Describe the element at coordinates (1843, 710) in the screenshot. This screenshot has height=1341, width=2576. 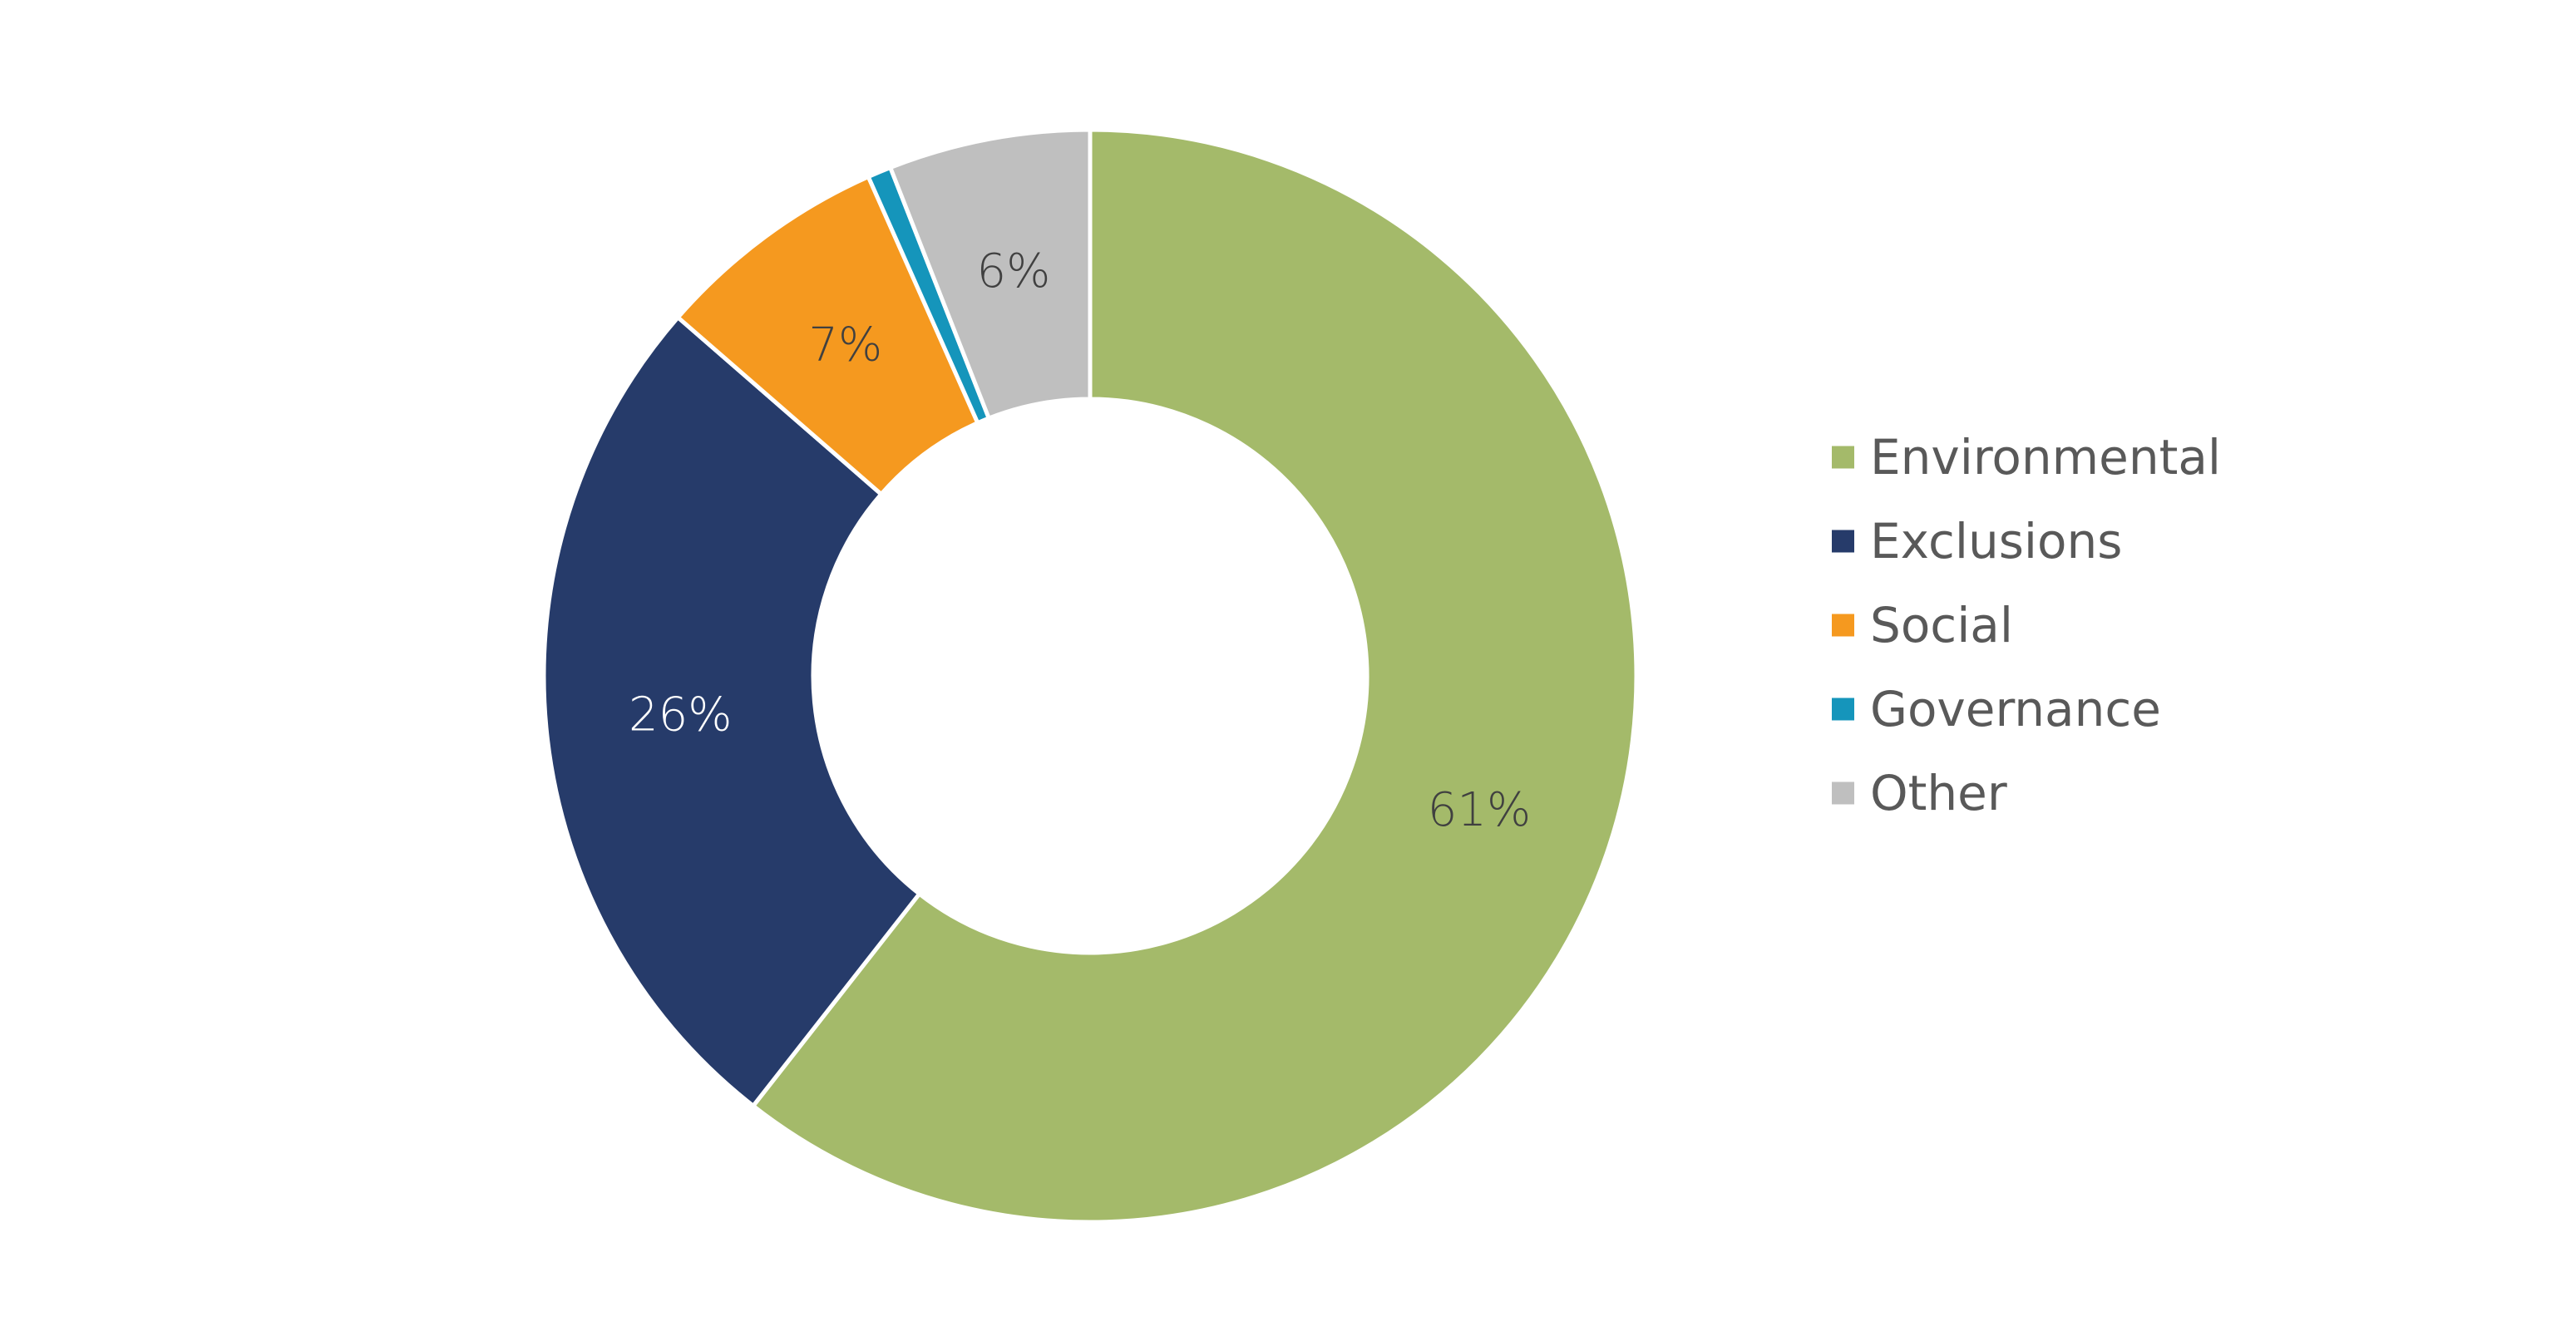
I see `legend-swatch-governance` at that location.